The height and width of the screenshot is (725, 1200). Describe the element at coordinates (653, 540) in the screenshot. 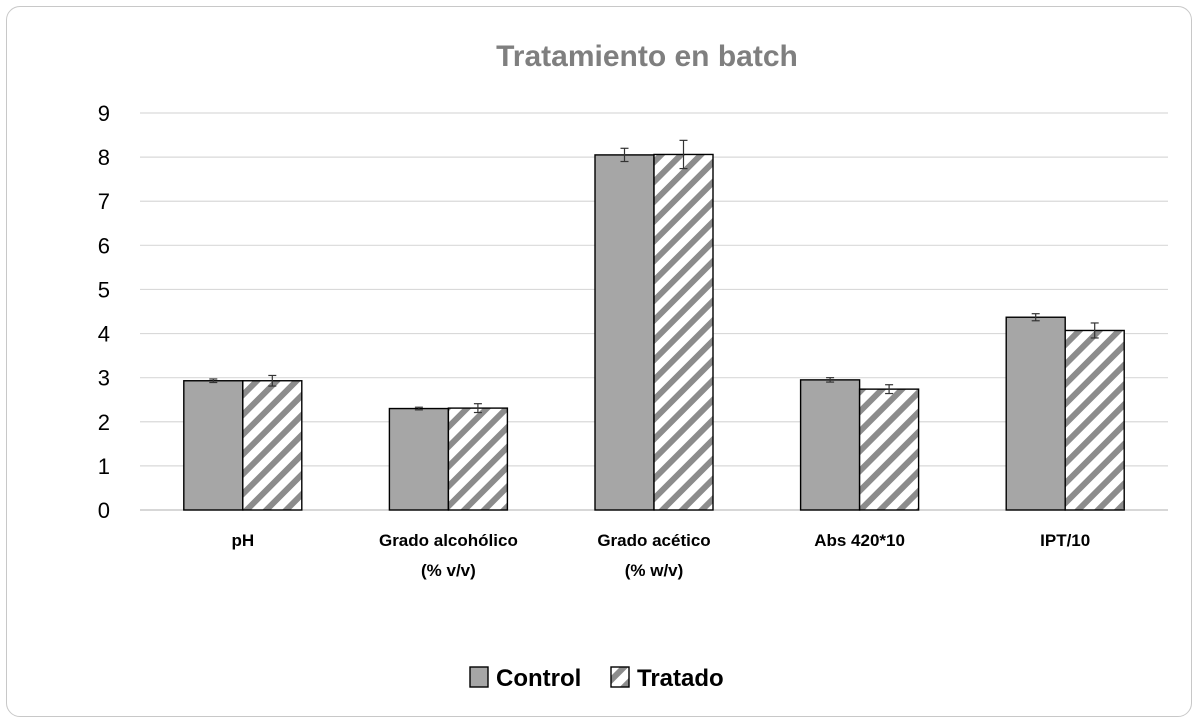

I see `x-tick-label: Grado acético` at that location.